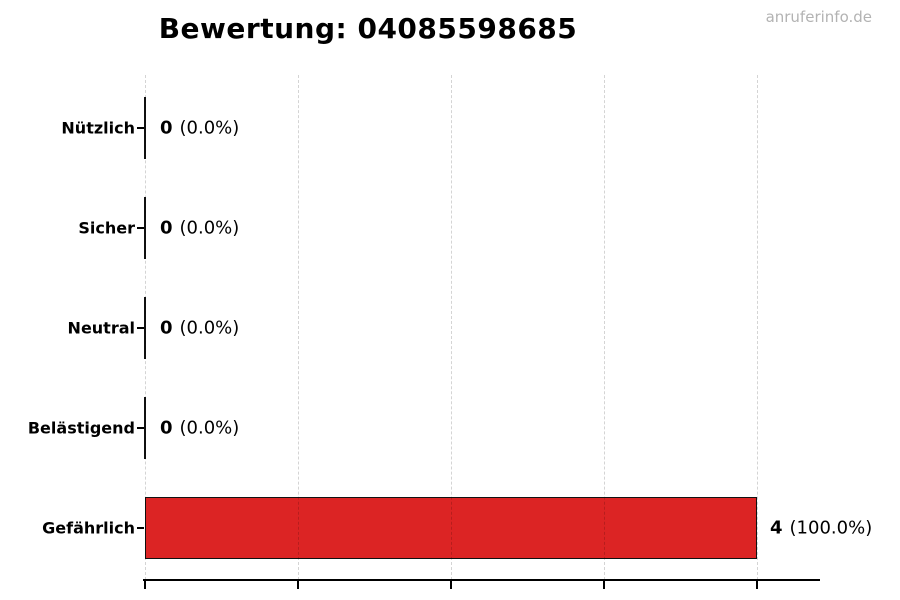 This screenshot has width=900, height=600. I want to click on value-count: 4, so click(776, 528).